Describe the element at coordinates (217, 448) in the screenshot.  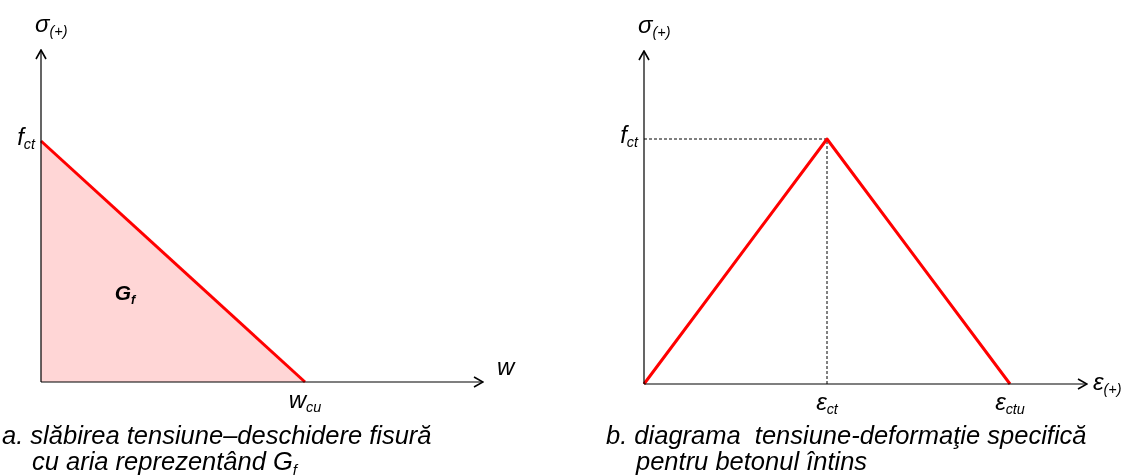
I see `text: a. slăbirea tensiune–deschidere fisură cu aria reprezentând G$_{f}$` at that location.